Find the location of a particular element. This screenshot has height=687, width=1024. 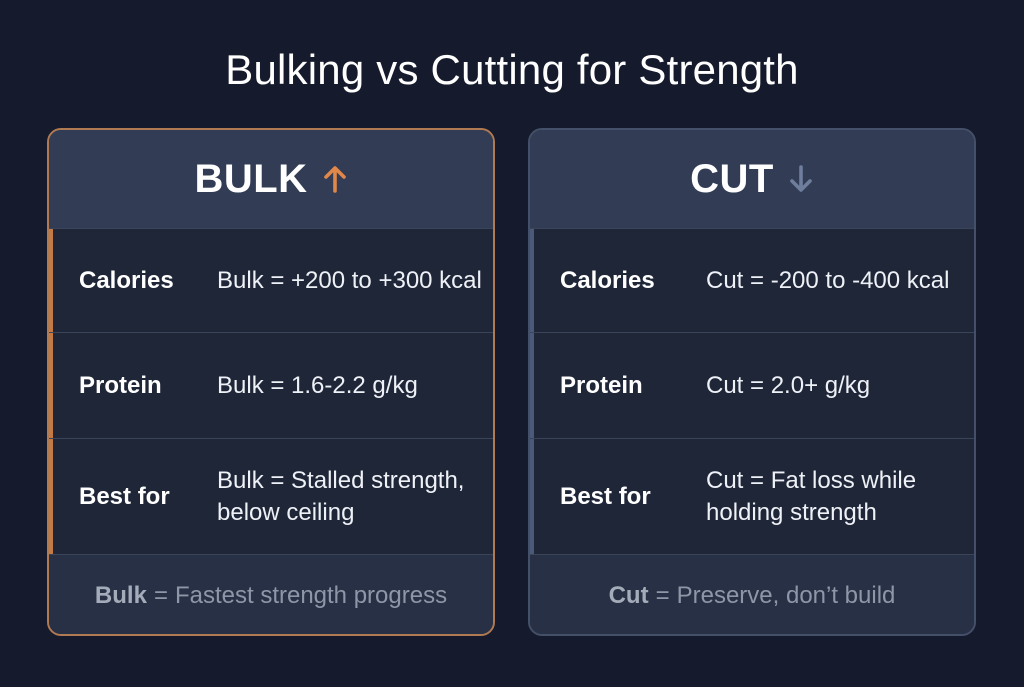

bulk-card-header: BULK is located at coordinates (271, 179).